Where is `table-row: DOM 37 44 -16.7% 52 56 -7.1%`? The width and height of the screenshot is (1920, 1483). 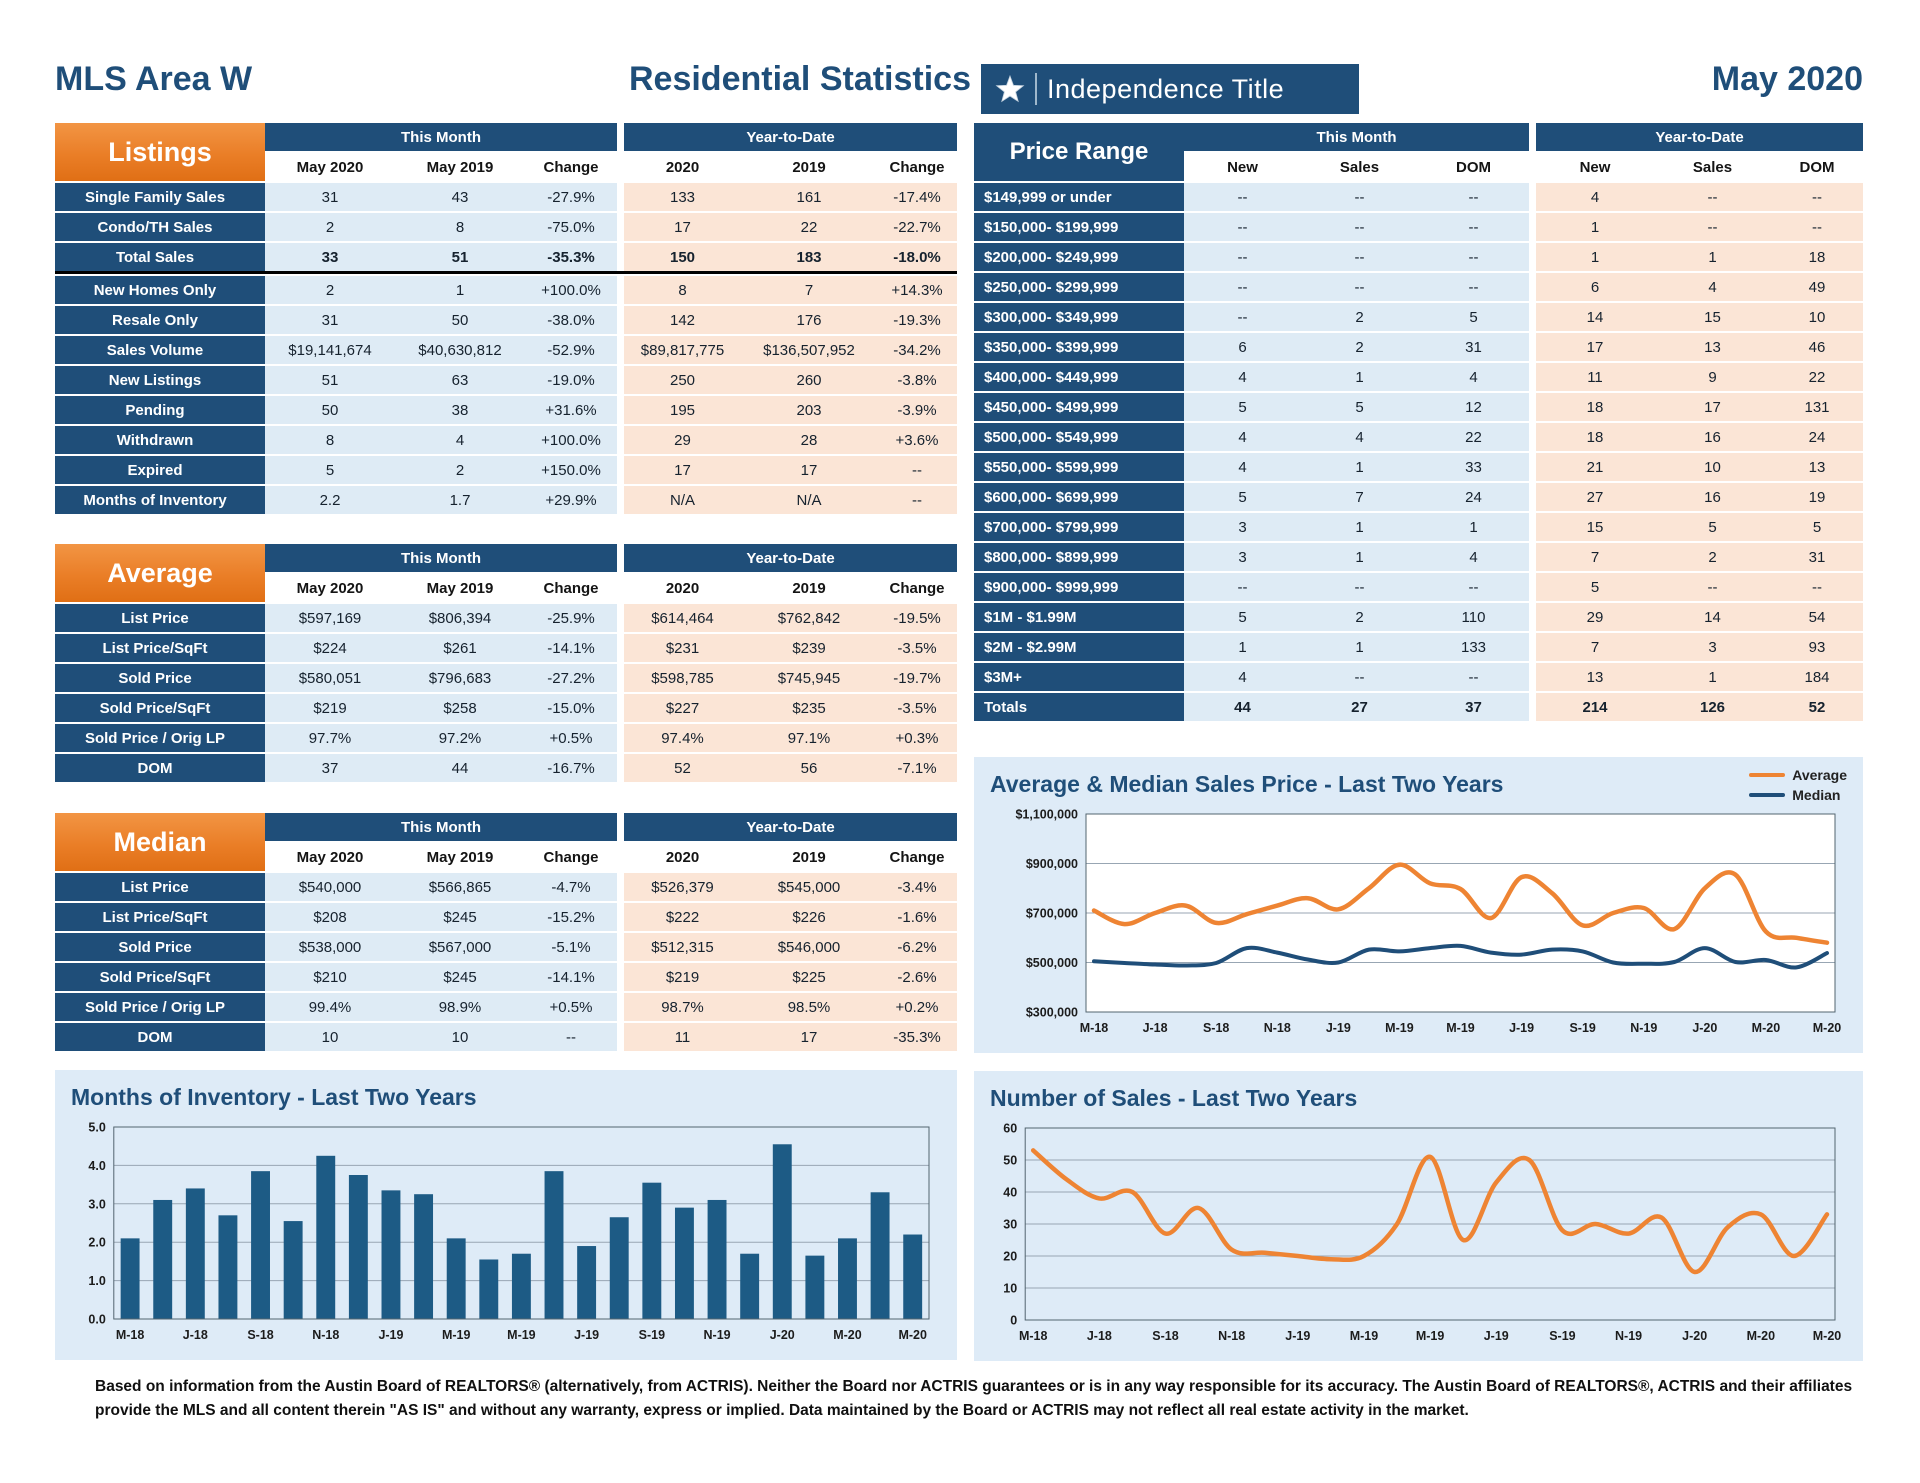 table-row: DOM 37 44 -16.7% 52 56 -7.1% is located at coordinates (506, 768).